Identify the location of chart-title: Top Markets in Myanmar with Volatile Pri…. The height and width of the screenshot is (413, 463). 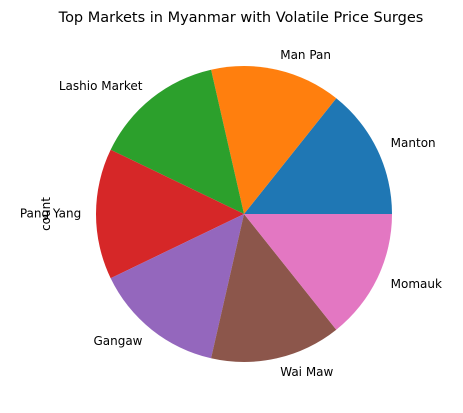
(241, 18).